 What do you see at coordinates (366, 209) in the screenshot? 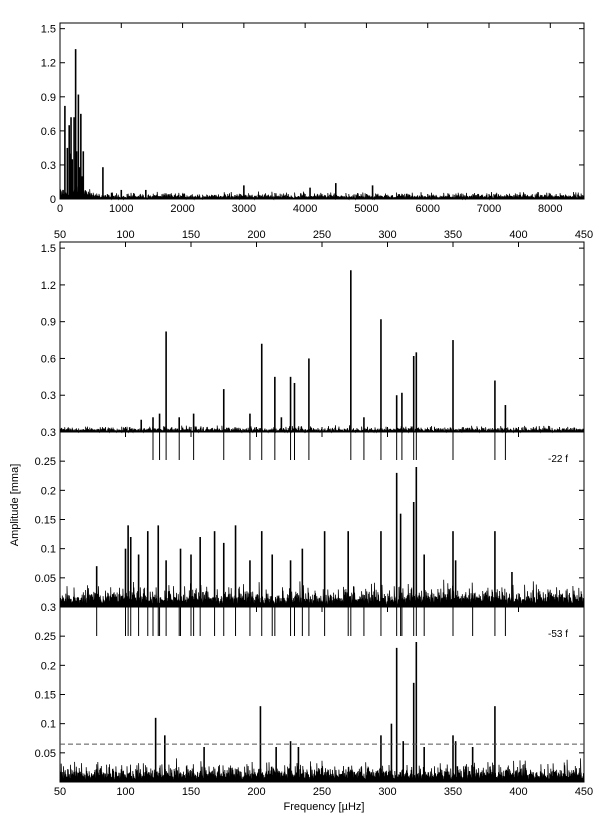
I see `x-tick-label: 5000` at bounding box center [366, 209].